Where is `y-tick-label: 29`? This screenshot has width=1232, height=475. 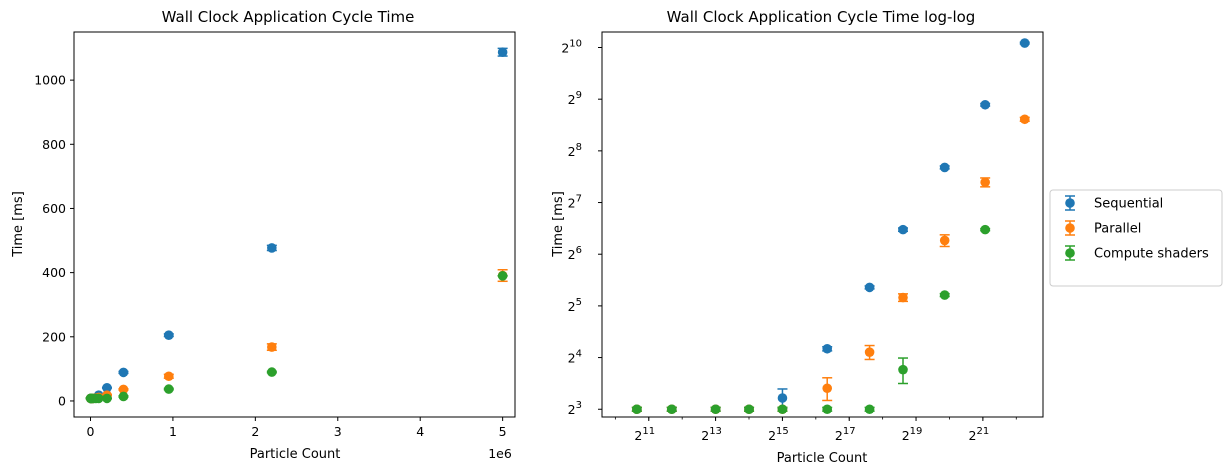
y-tick-label: 29 is located at coordinates (575, 98).